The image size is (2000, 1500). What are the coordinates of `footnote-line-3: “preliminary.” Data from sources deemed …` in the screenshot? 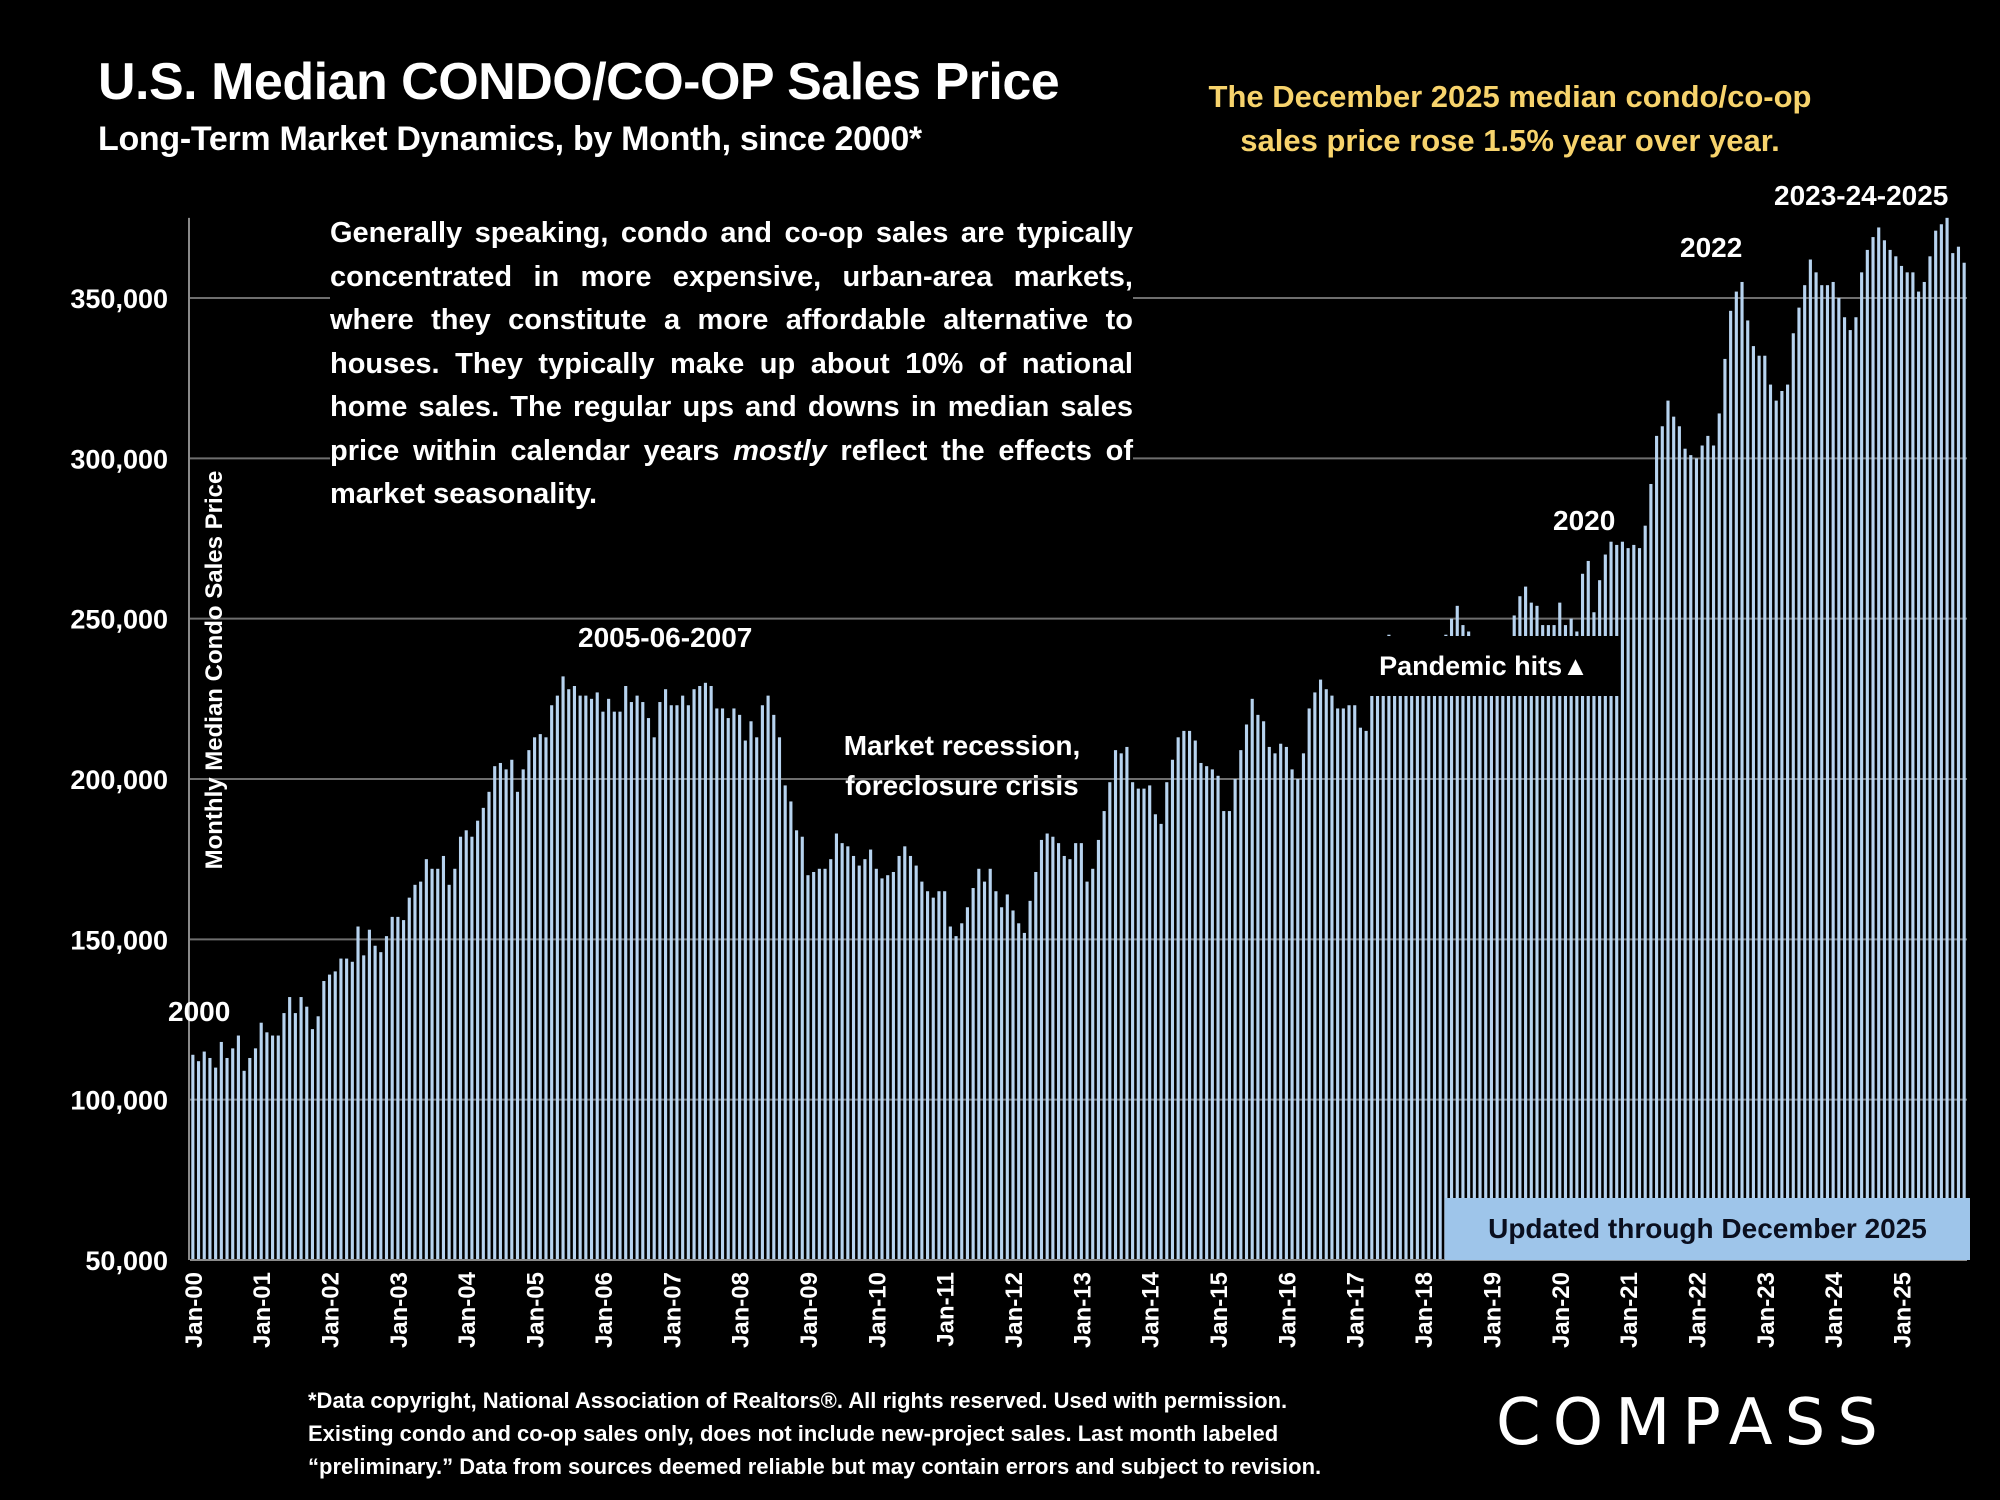 It's located at (815, 1466).